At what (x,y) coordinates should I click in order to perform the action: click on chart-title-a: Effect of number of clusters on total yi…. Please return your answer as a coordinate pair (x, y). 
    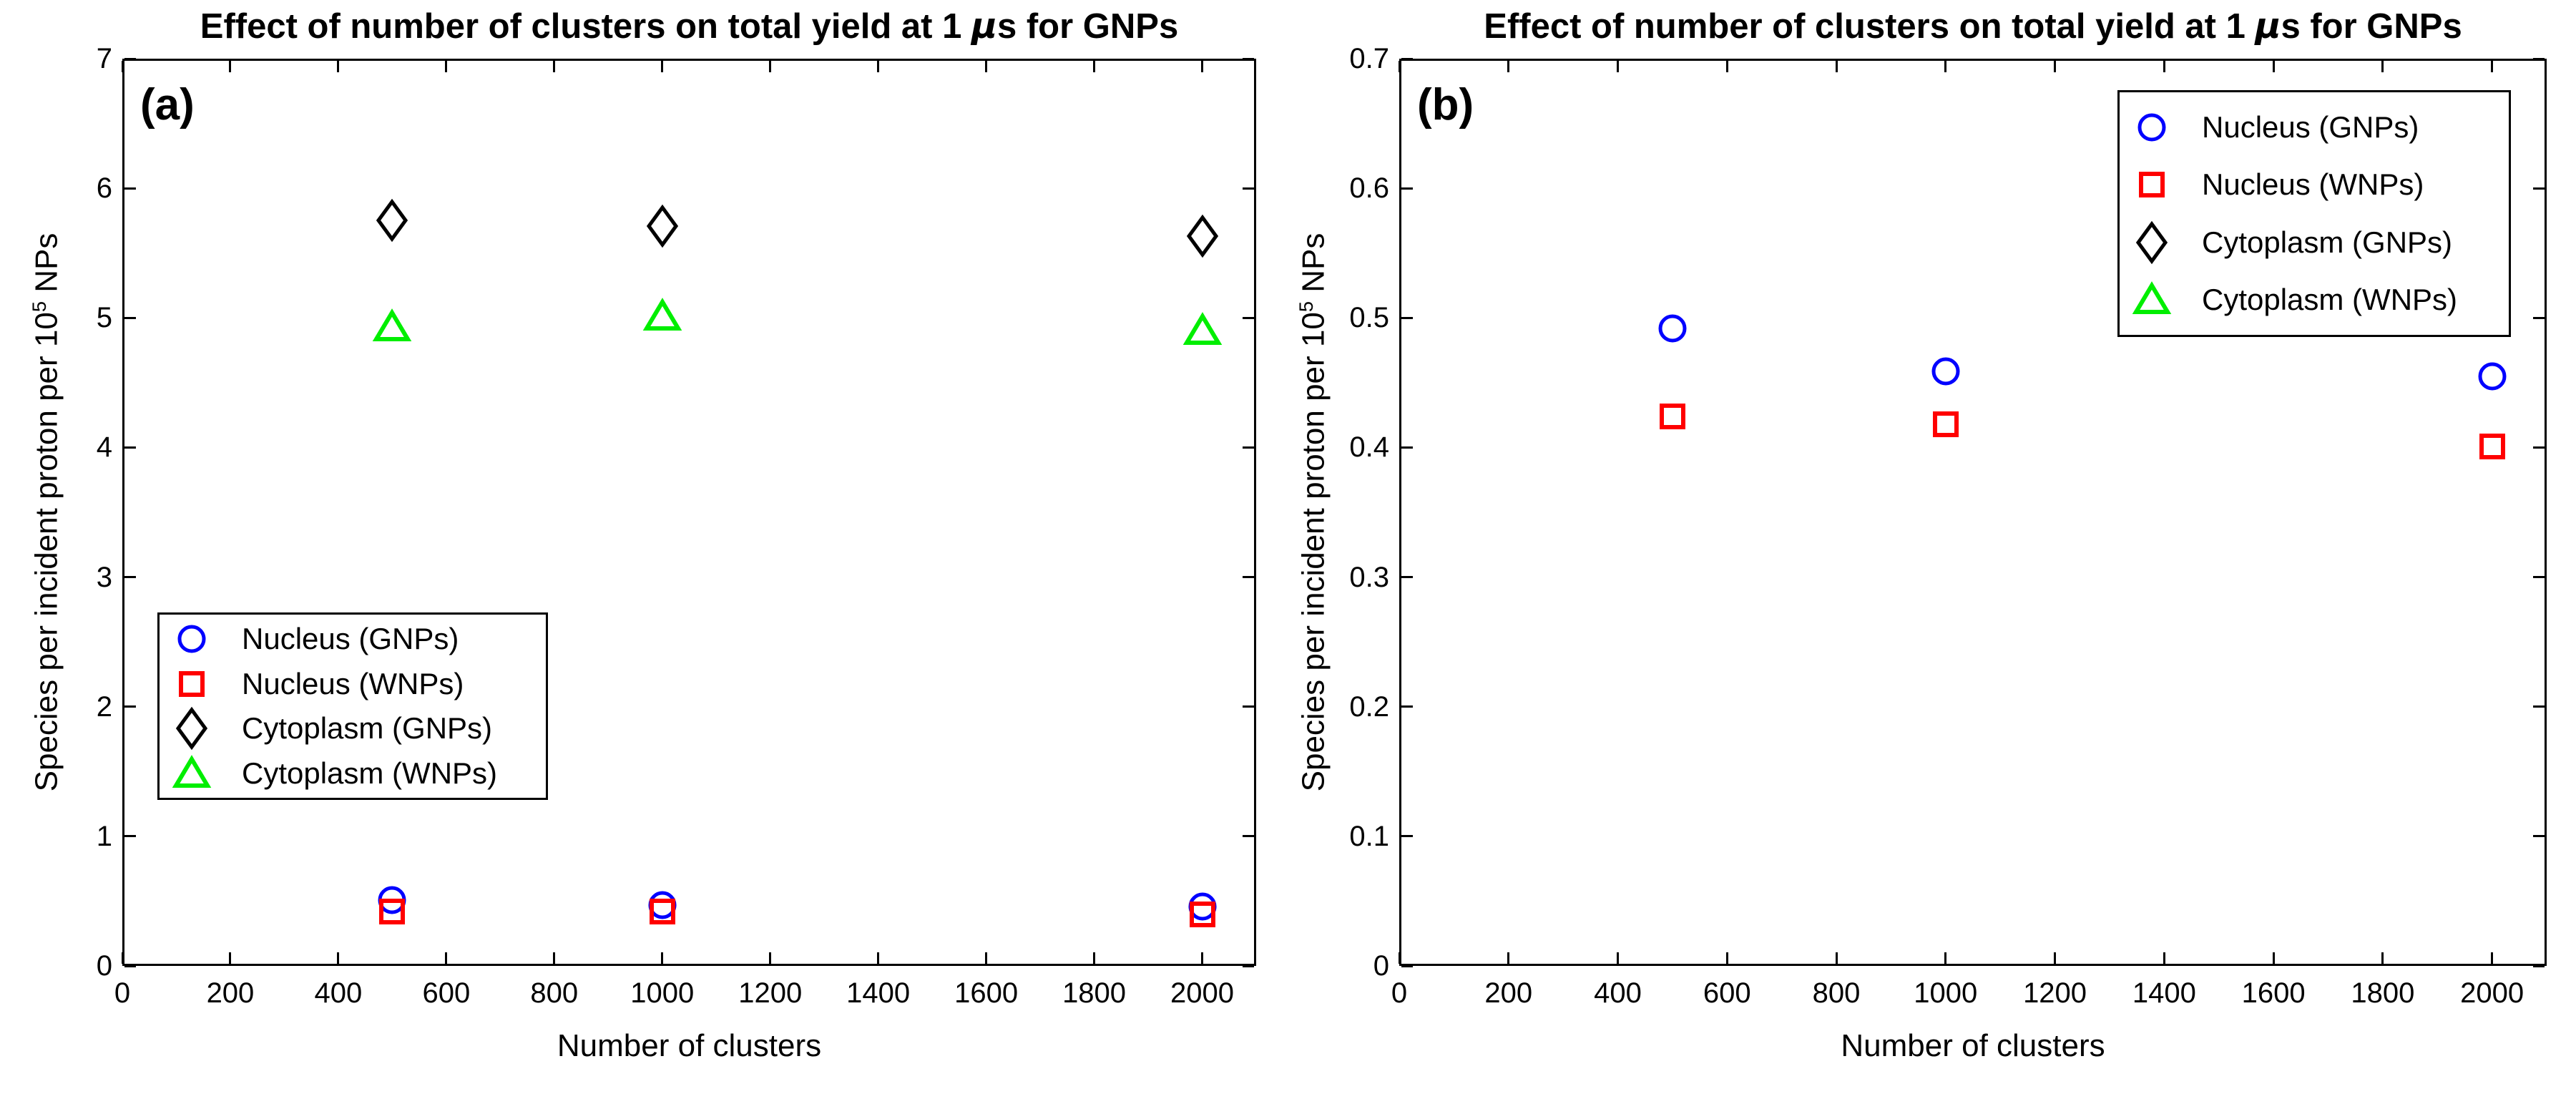
    Looking at the image, I should click on (689, 26).